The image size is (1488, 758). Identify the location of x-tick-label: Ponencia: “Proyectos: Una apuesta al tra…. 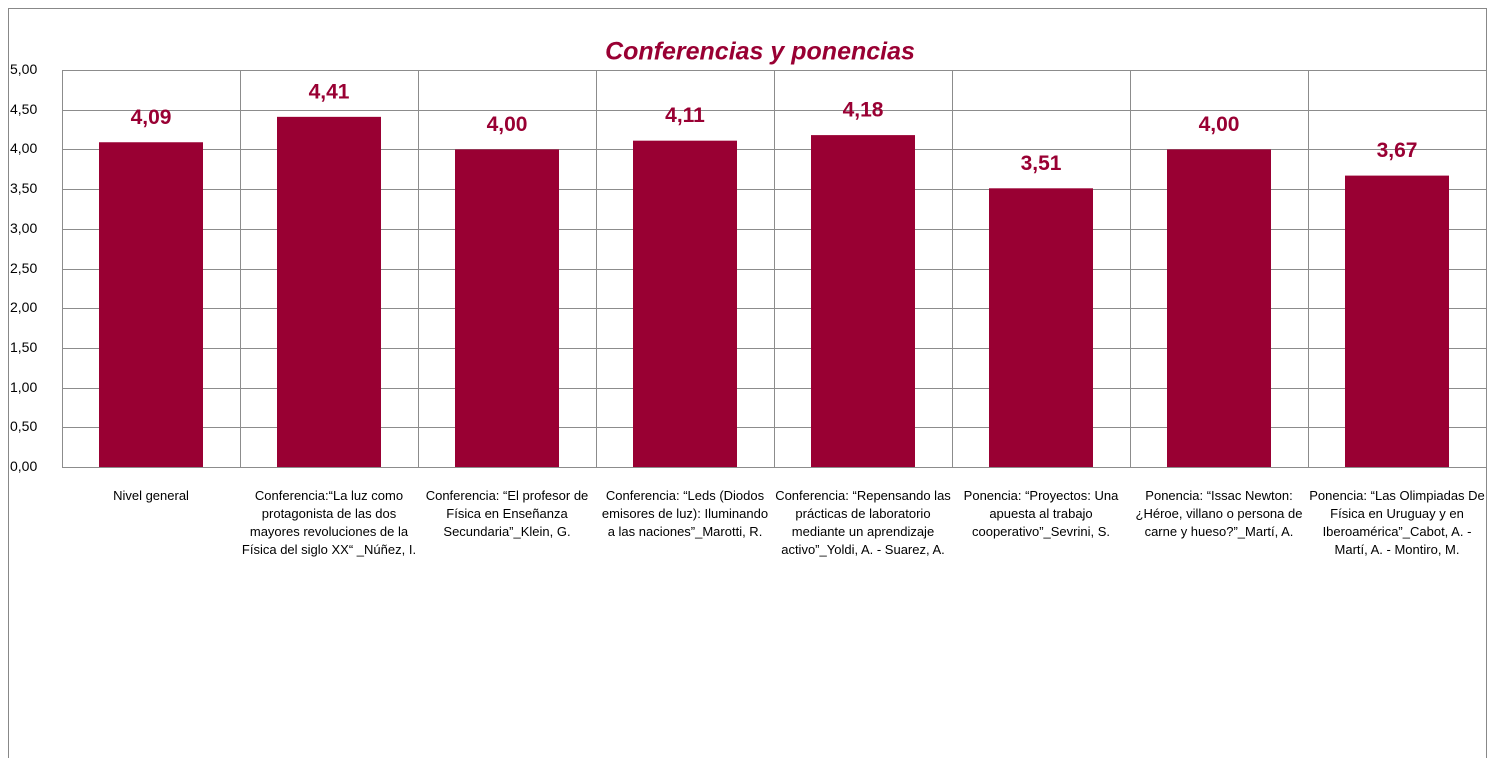
(1041, 513).